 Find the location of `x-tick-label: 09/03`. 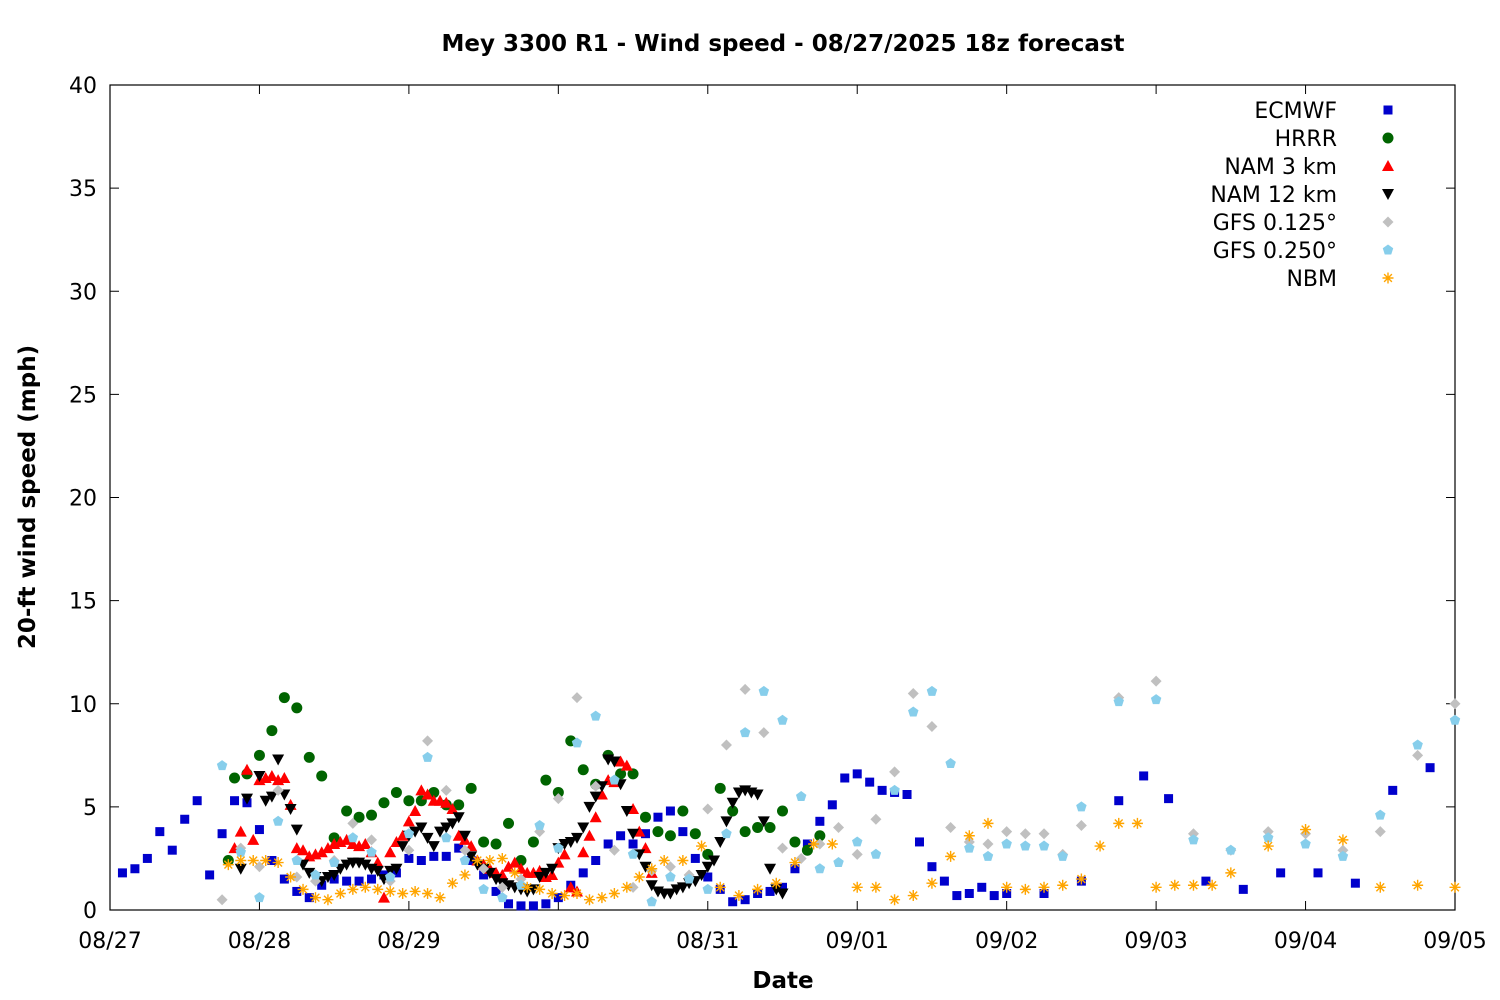

x-tick-label: 09/03 is located at coordinates (1155, 941).